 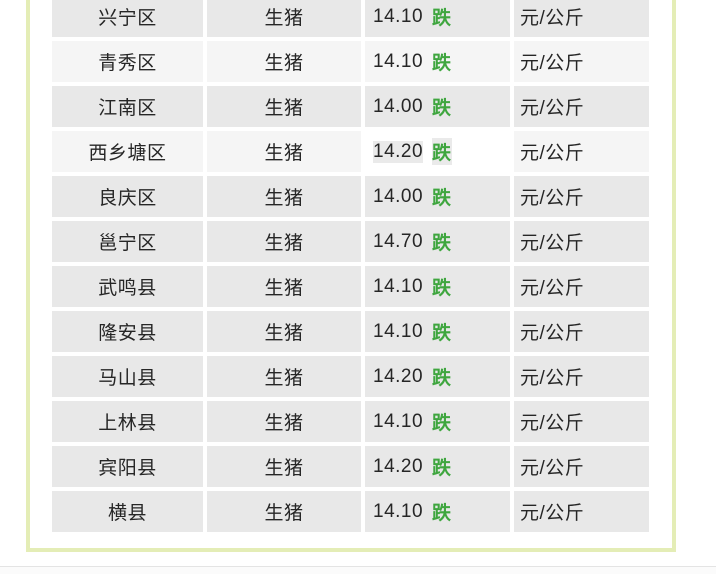 I want to click on region-cell: 宾阳县, so click(x=127, y=466).